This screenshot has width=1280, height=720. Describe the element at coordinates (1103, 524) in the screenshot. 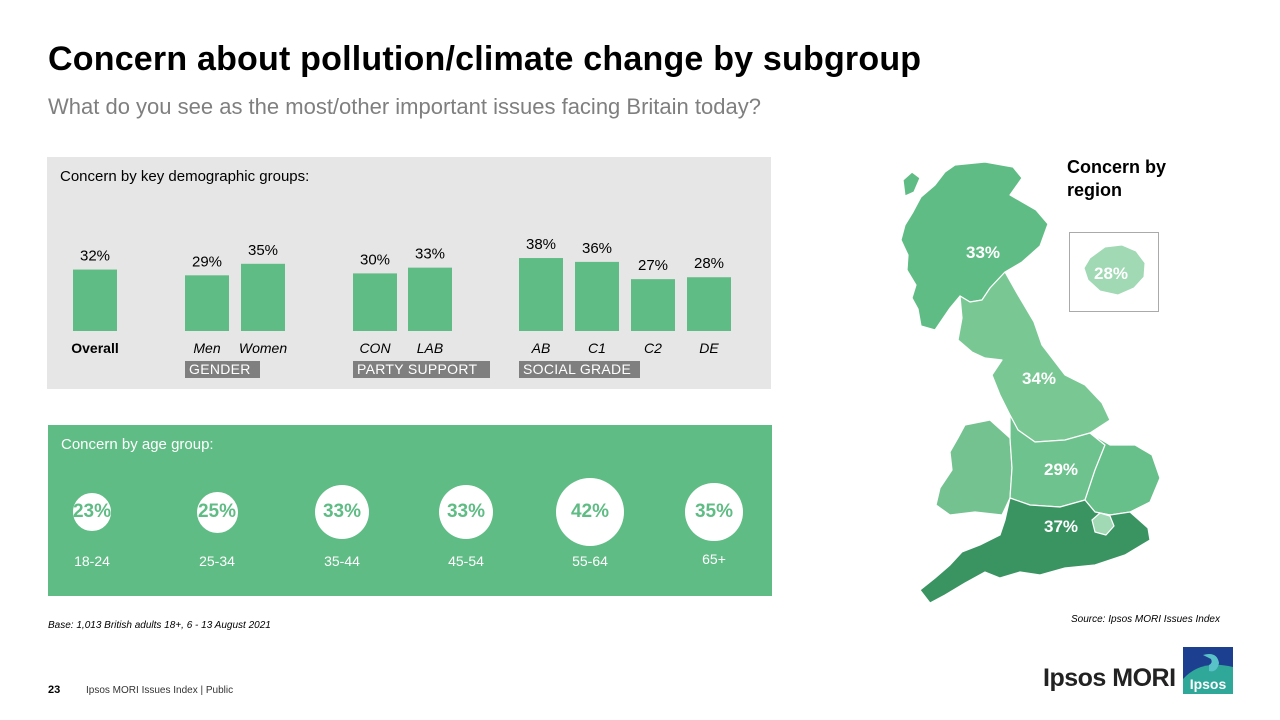

I see `map-region-london` at that location.